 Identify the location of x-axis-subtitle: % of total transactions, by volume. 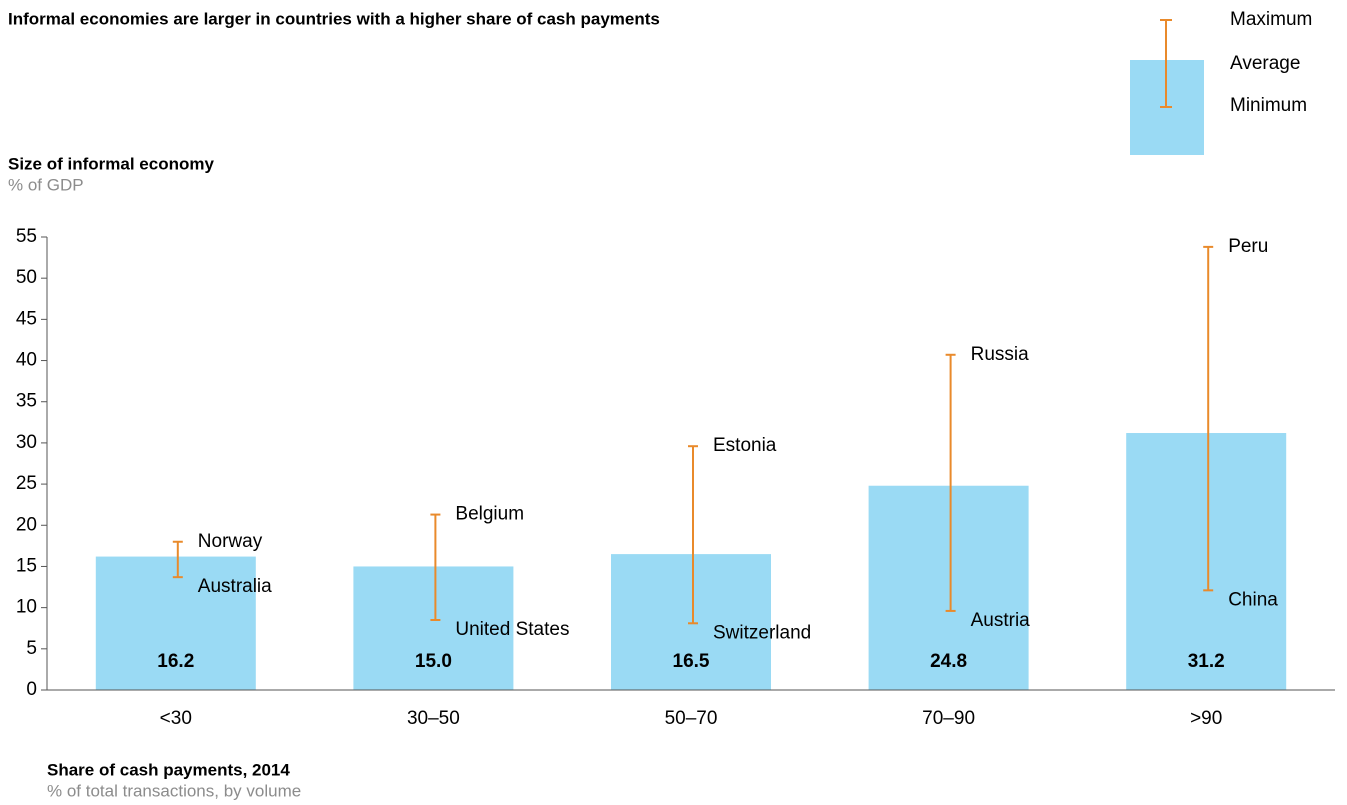
(174, 790).